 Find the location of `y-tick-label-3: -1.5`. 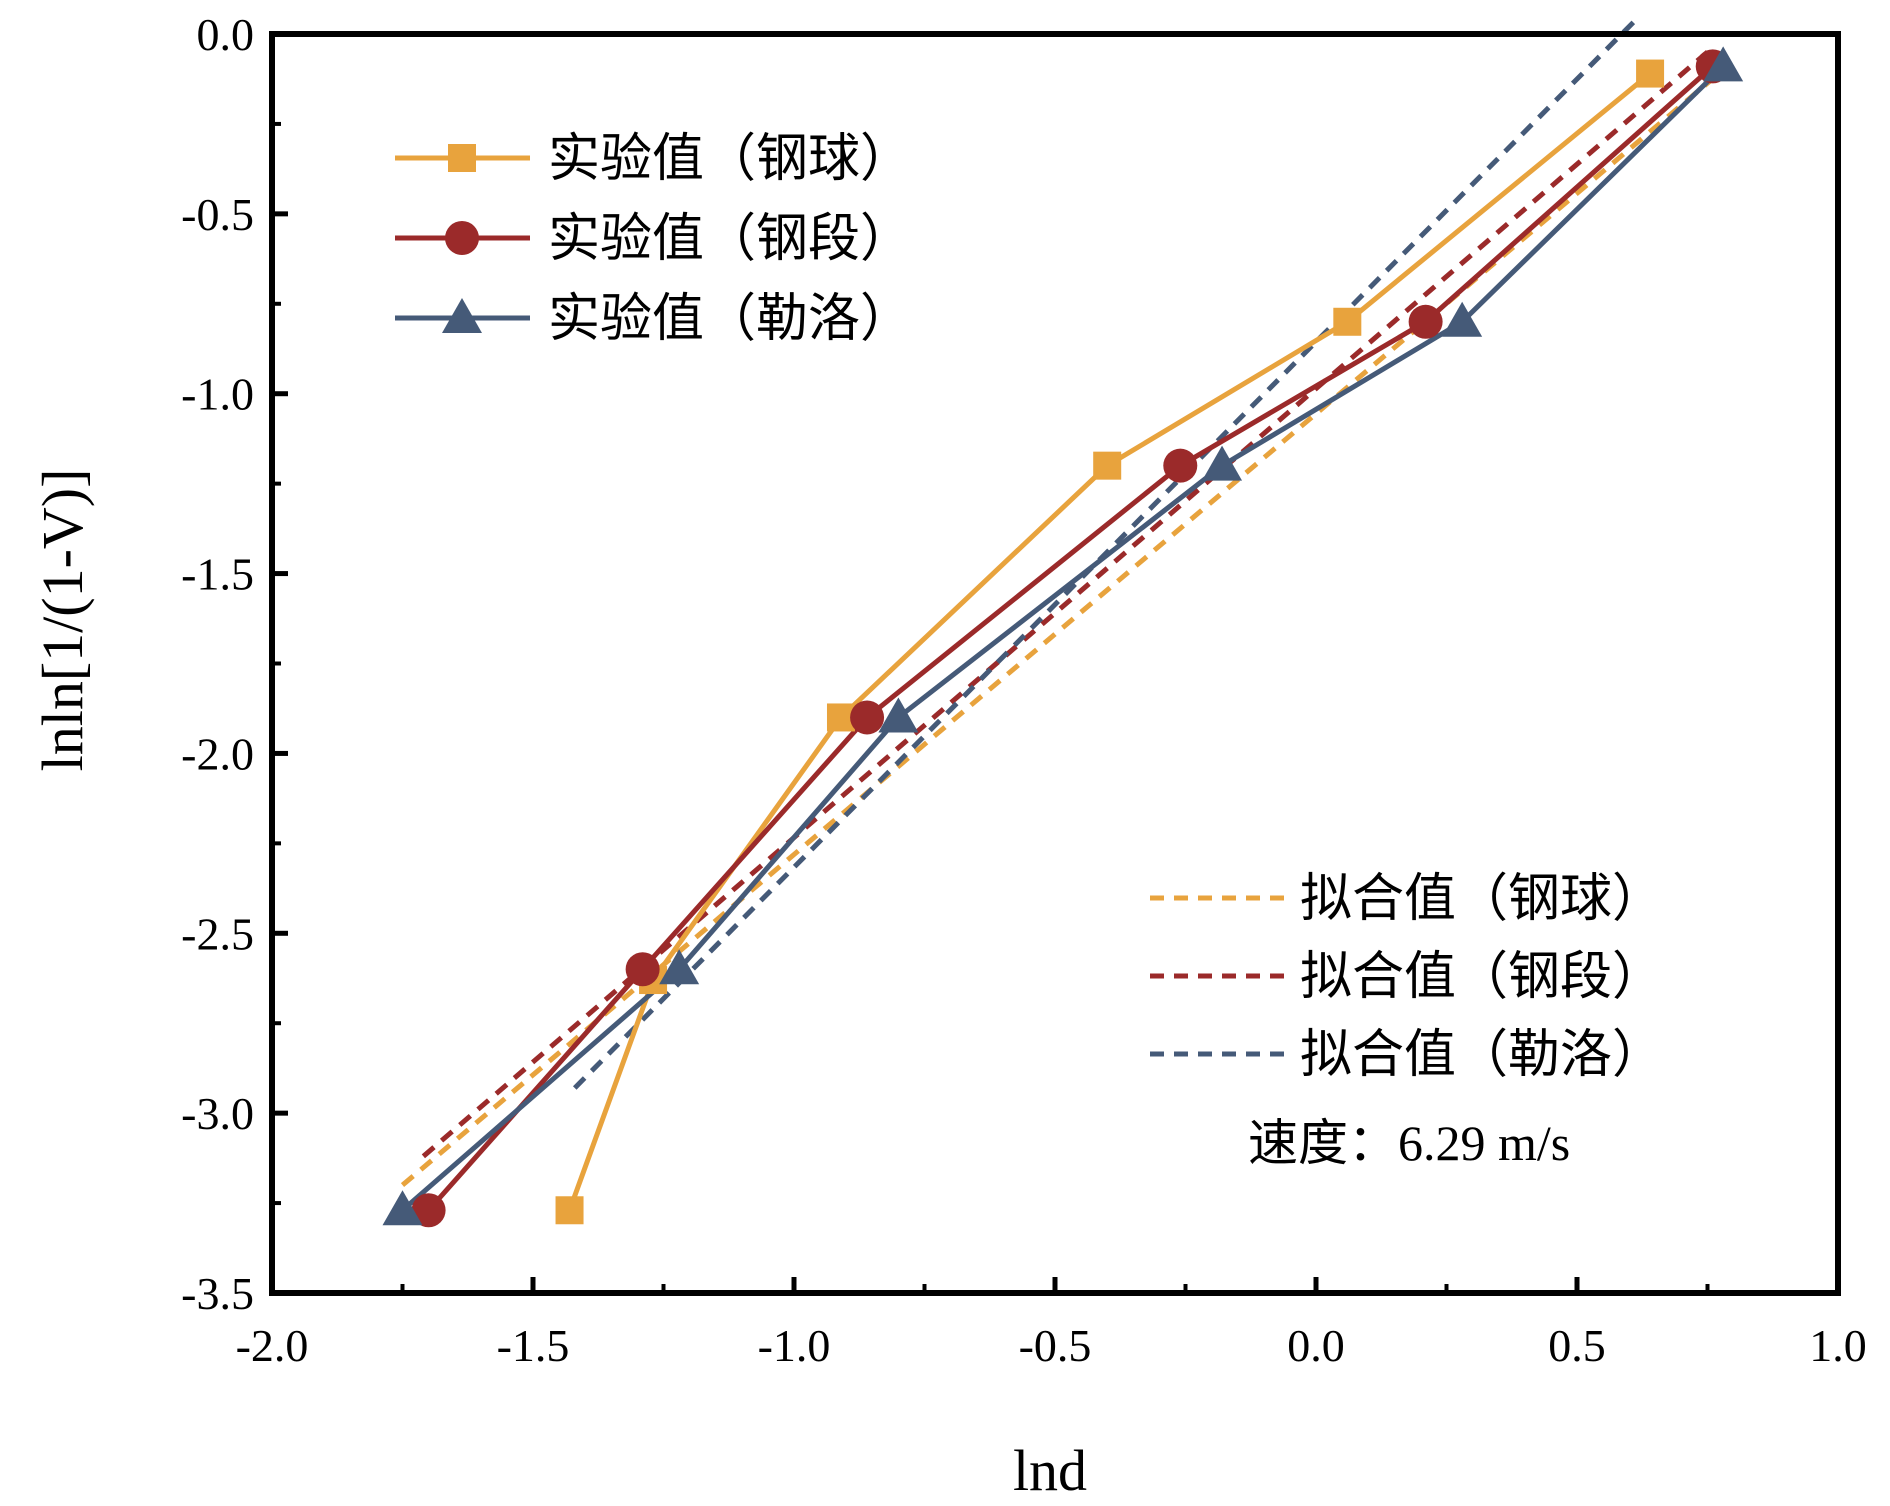

y-tick-label-3: -1.5 is located at coordinates (217, 574).